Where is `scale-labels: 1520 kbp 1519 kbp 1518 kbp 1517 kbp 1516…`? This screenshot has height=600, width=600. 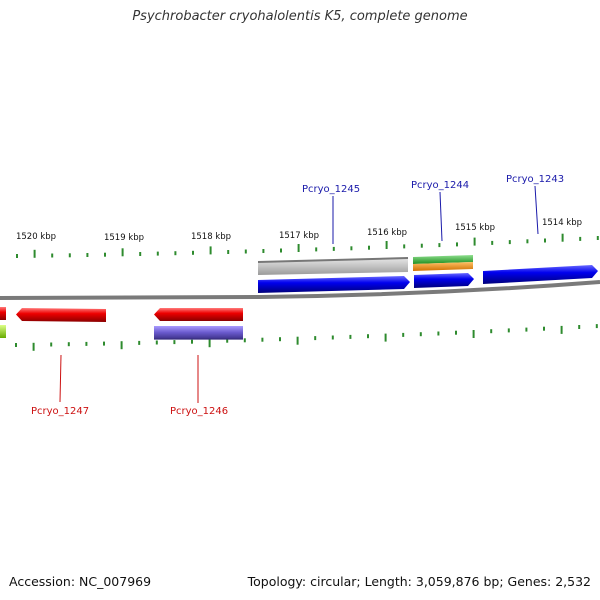 scale-labels: 1520 kbp 1519 kbp 1518 kbp 1517 kbp 1516… is located at coordinates (299, 230).